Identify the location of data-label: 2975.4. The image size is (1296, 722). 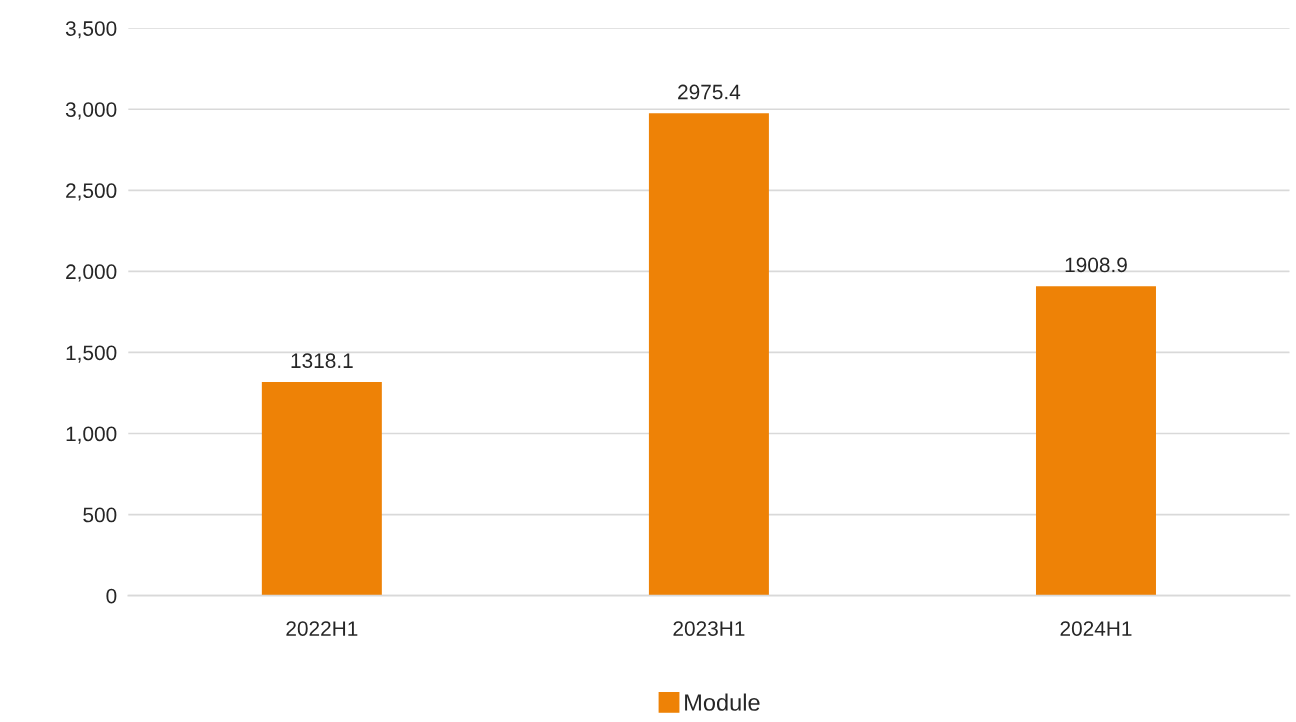
(709, 92).